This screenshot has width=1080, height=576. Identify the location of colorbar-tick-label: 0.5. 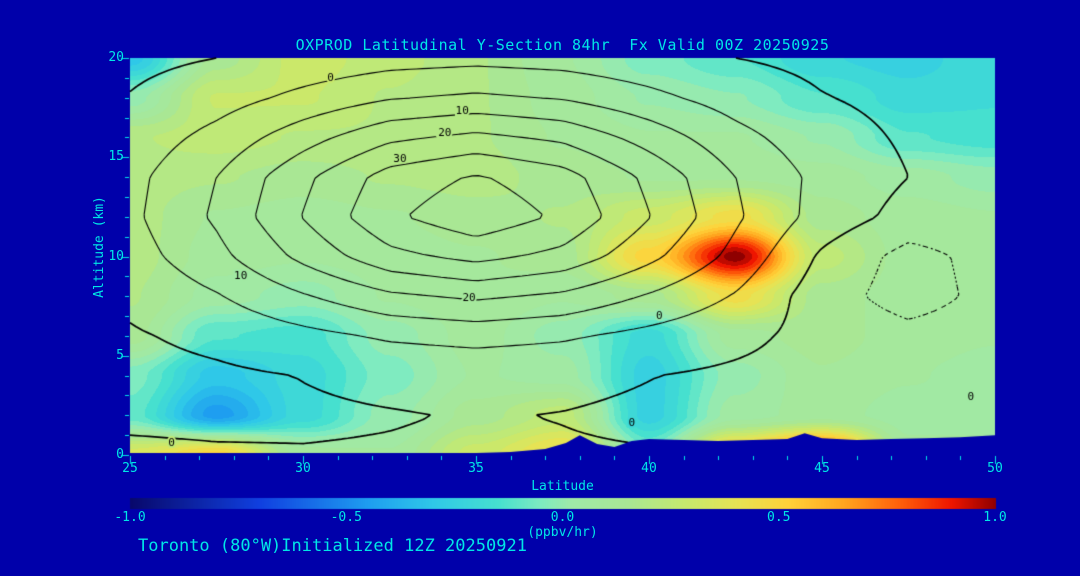
(779, 517).